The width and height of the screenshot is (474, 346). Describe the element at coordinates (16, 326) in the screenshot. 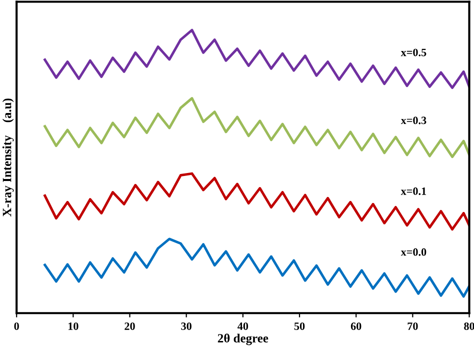

I see `x-tick-label: 0` at that location.